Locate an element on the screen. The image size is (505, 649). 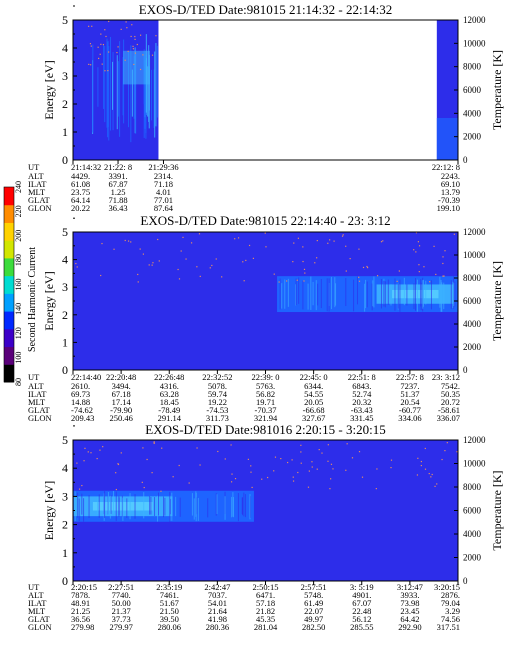
y2-tick-label: 0 is located at coordinates (465, 370).